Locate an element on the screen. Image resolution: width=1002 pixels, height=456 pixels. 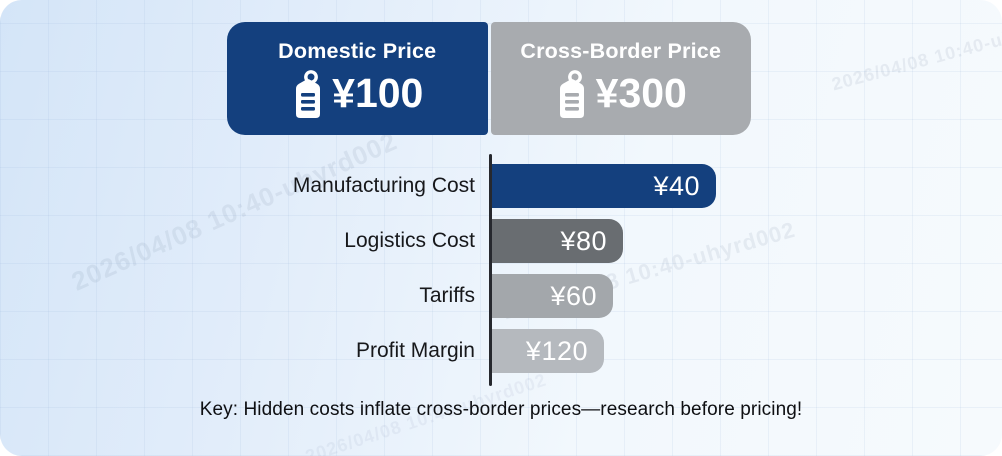
domestic-price-label: Domestic Price is located at coordinates (357, 50).